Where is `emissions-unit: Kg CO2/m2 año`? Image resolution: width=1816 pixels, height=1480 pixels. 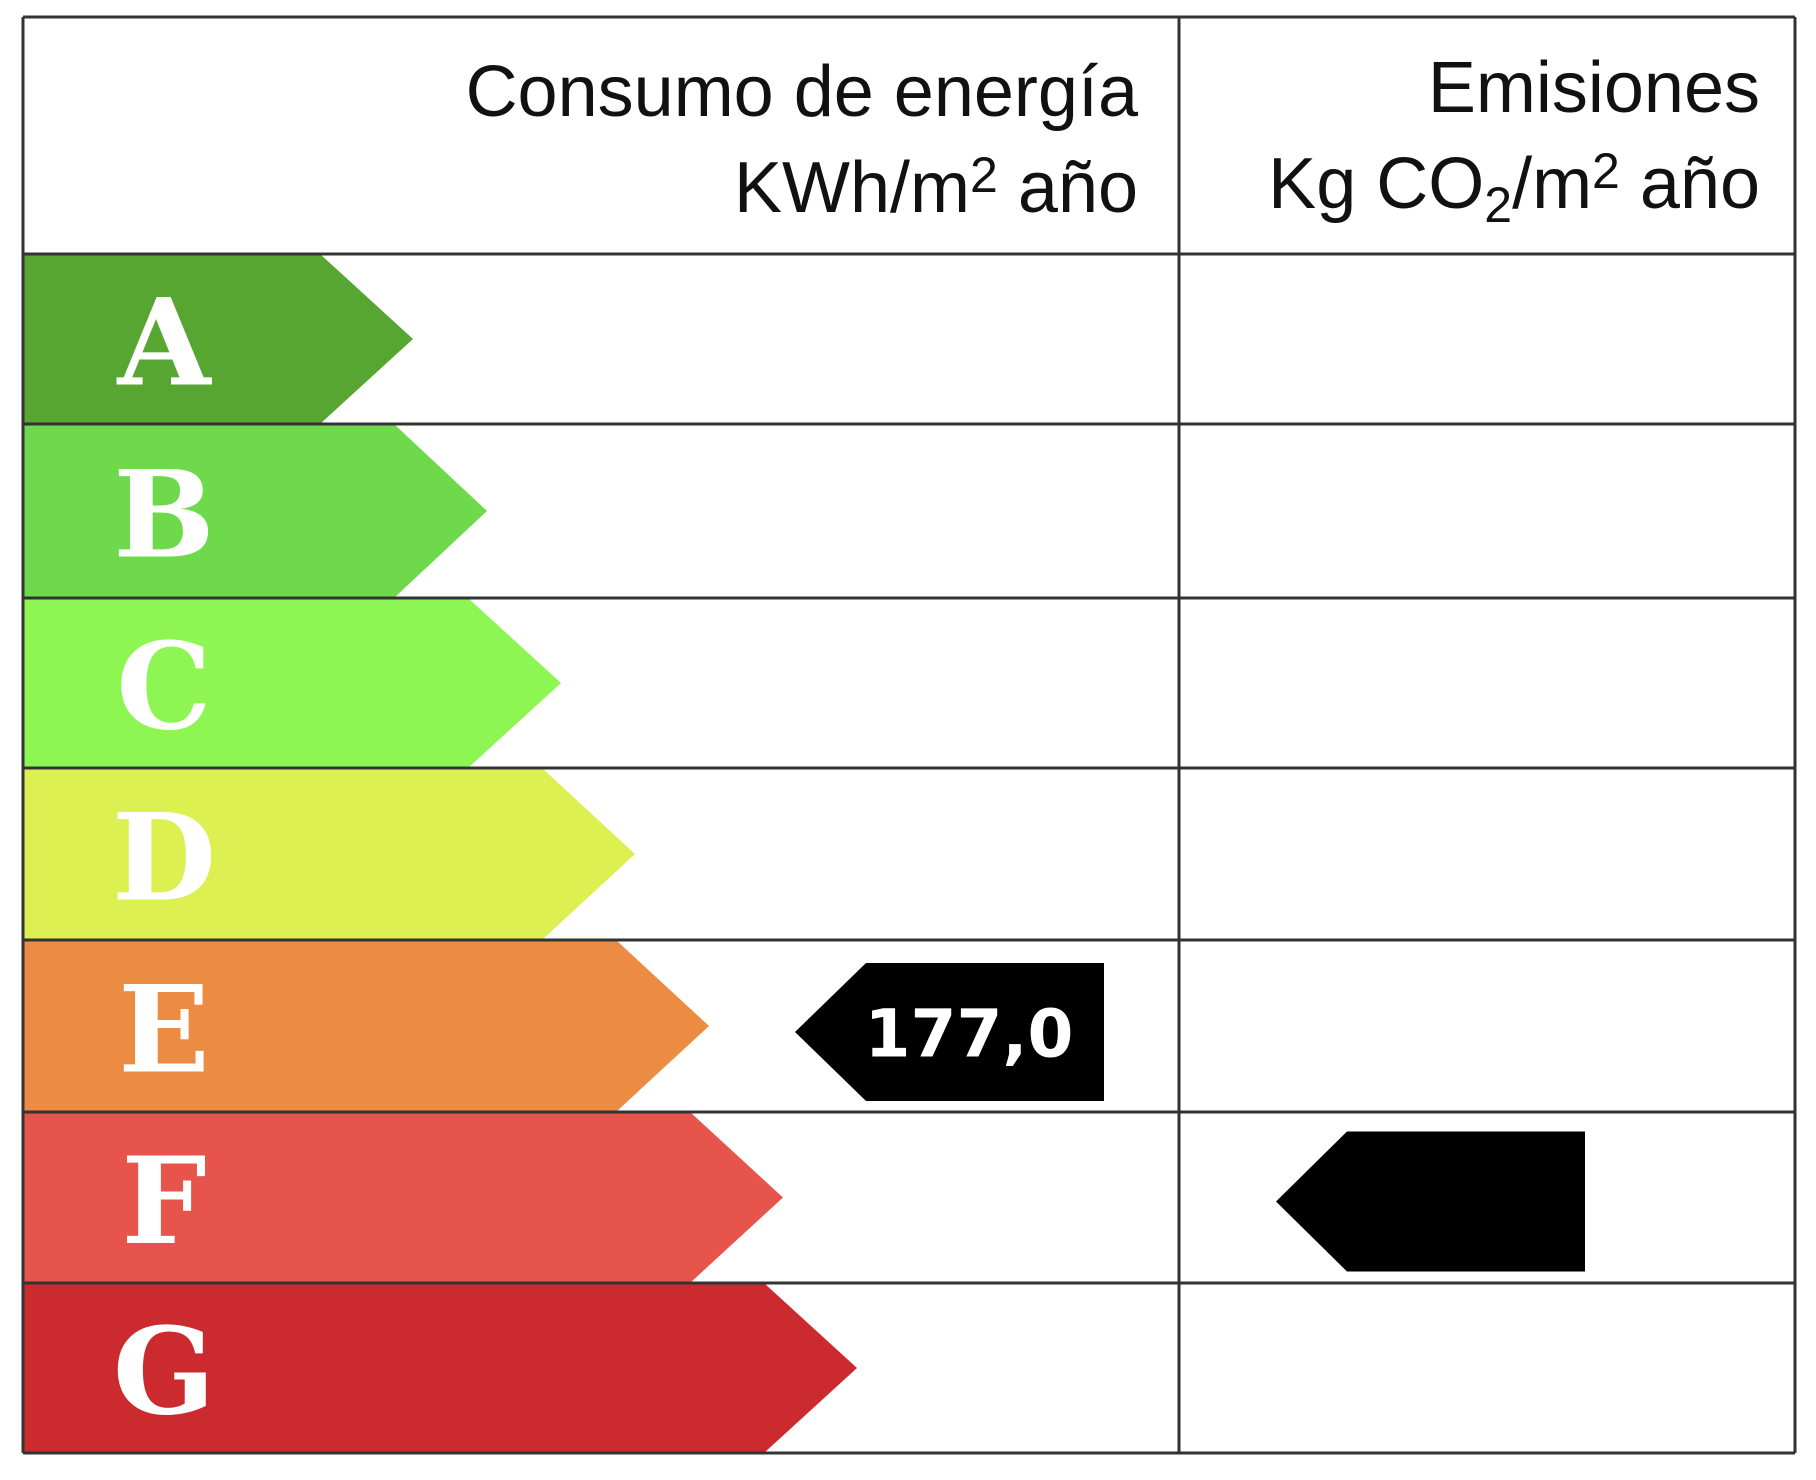 emissions-unit: Kg CO2/m2 año is located at coordinates (1514, 188).